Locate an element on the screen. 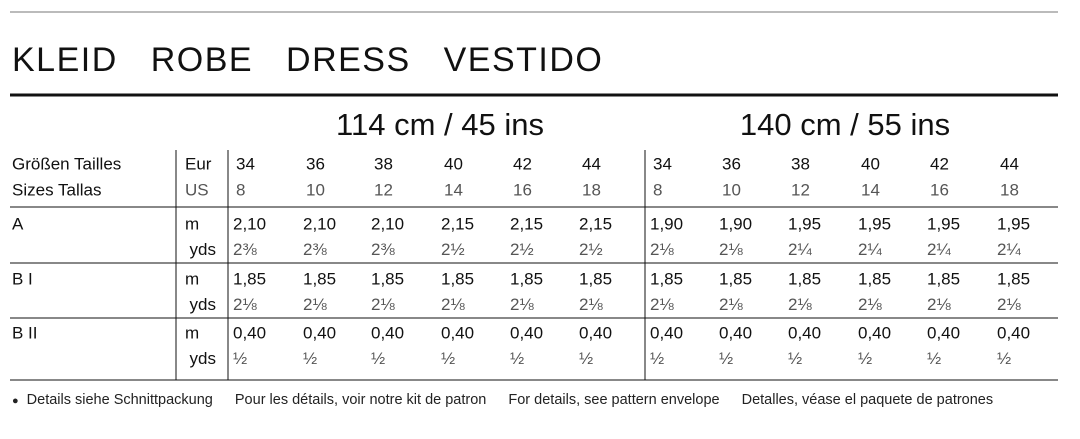  size: 38 is located at coordinates (383, 163).